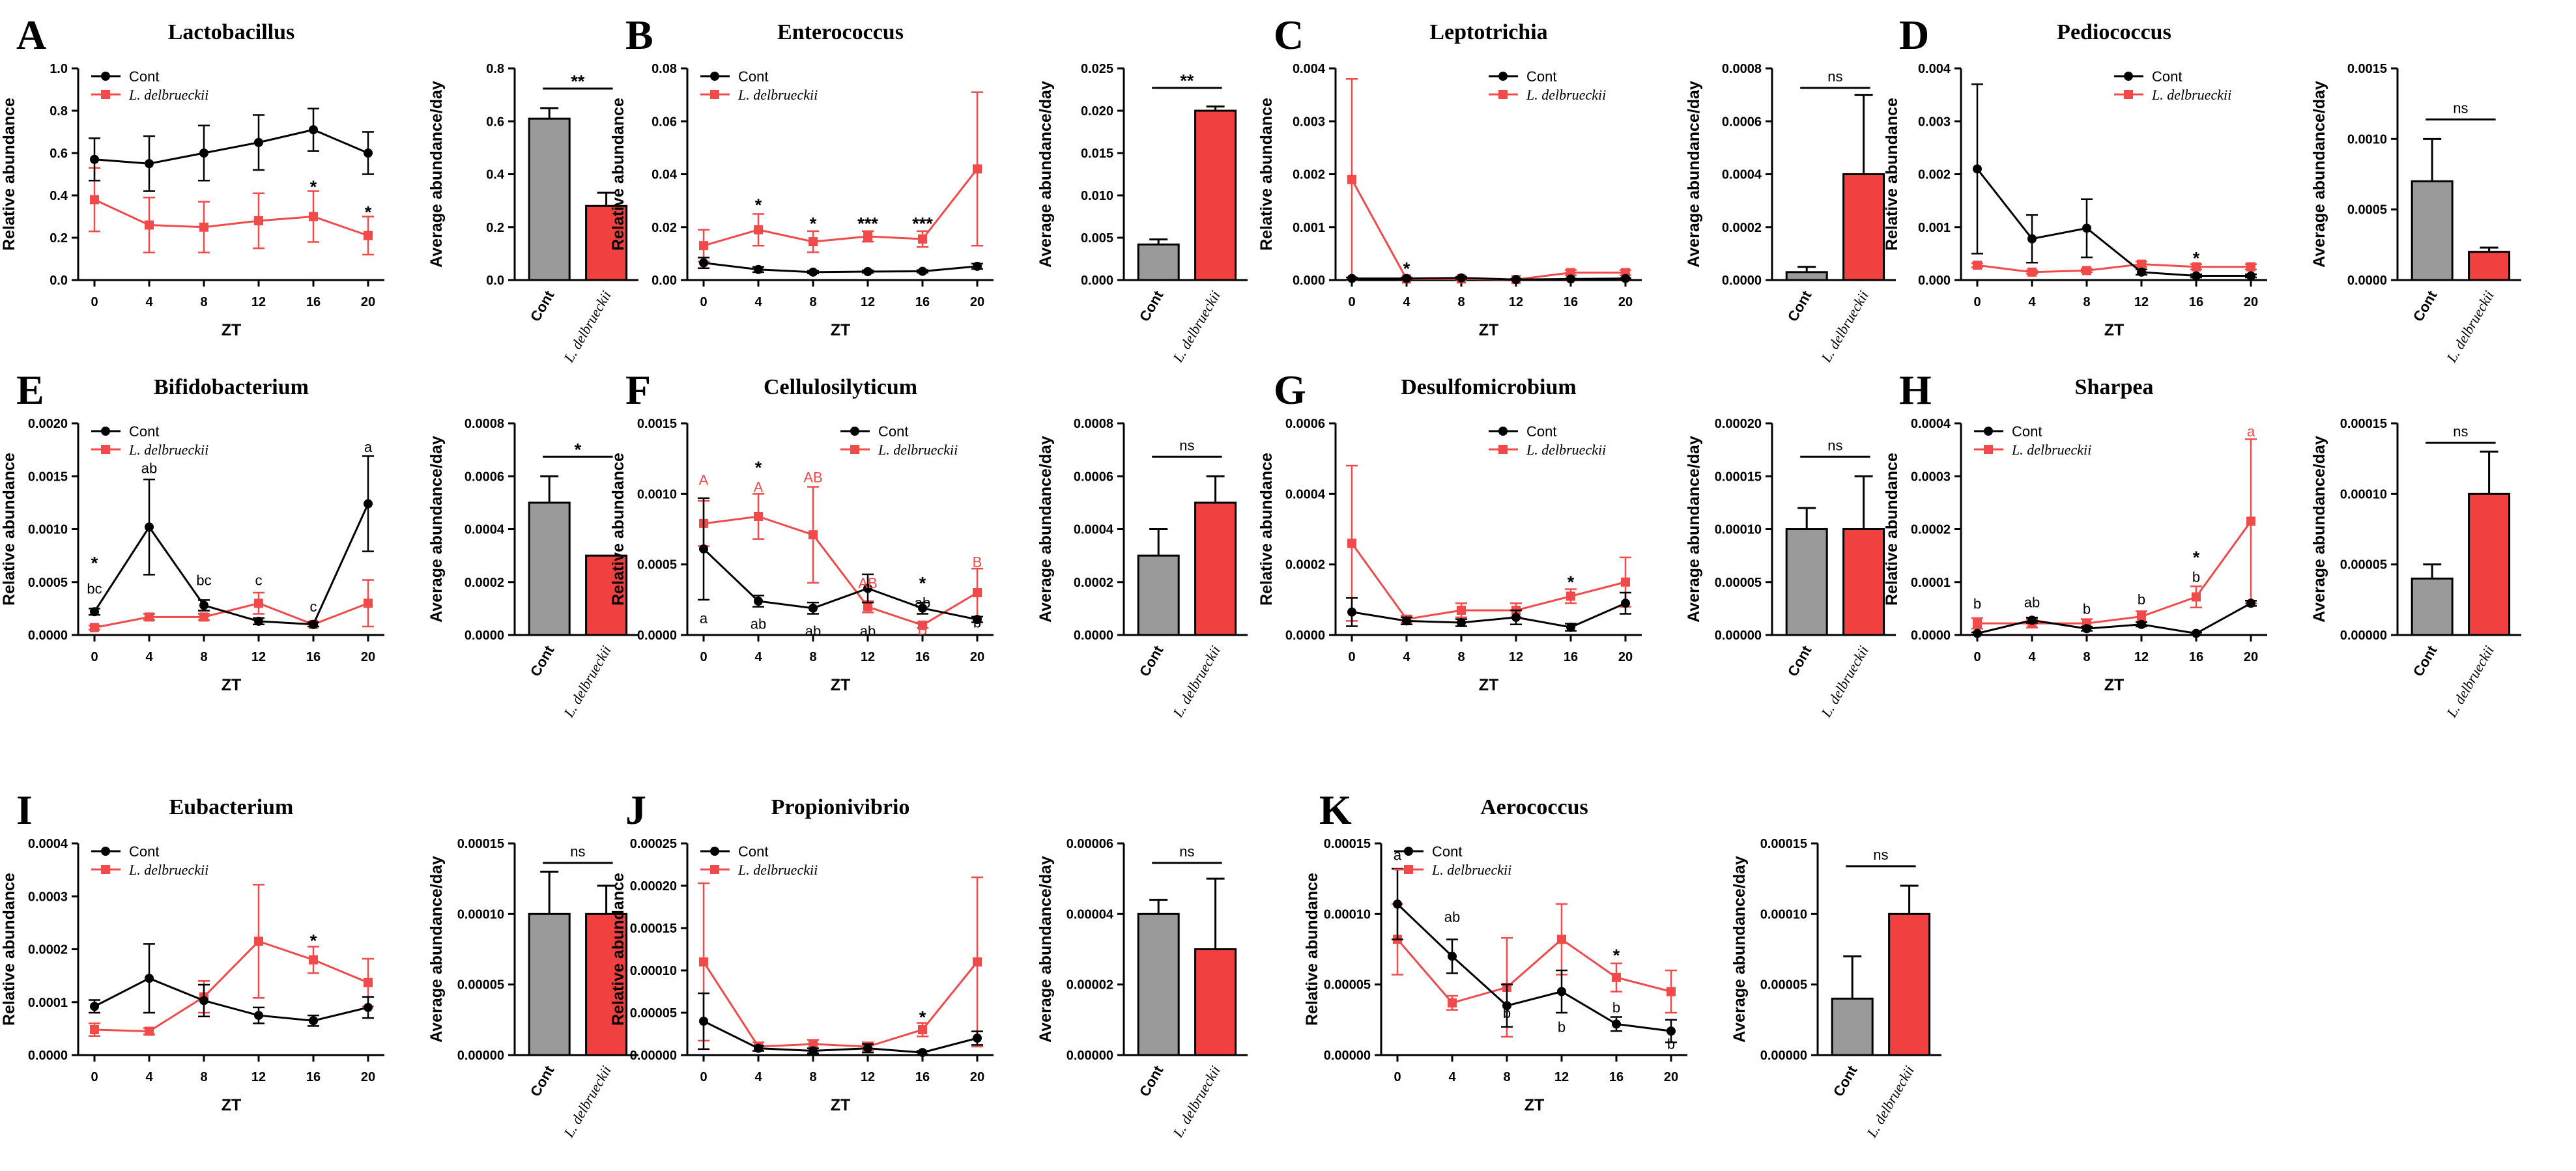 The image size is (2576, 1171). I want to click on y-tick-label: 0.00015, so click(653, 929).